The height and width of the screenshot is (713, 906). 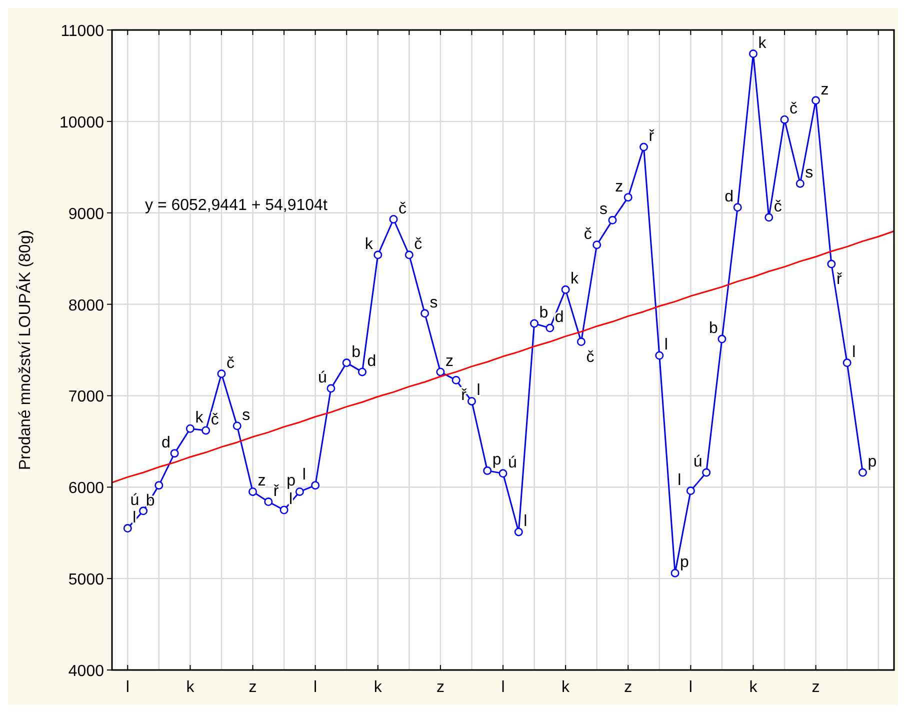 What do you see at coordinates (86, 671) in the screenshot?
I see `y-tick-label: 4000` at bounding box center [86, 671].